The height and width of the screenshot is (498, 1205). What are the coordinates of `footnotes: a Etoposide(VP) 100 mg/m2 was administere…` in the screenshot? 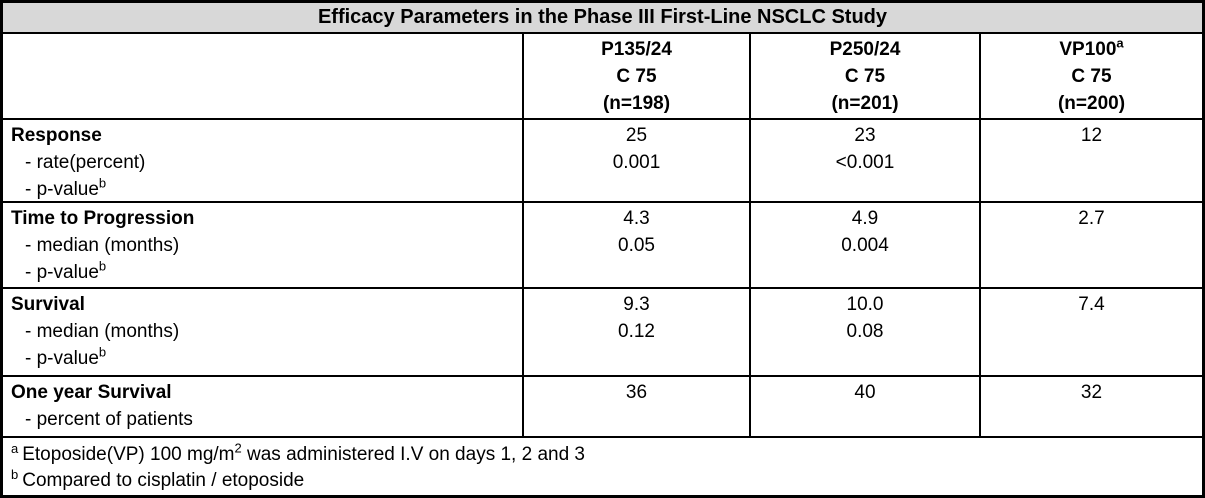 It's located at (602, 466).